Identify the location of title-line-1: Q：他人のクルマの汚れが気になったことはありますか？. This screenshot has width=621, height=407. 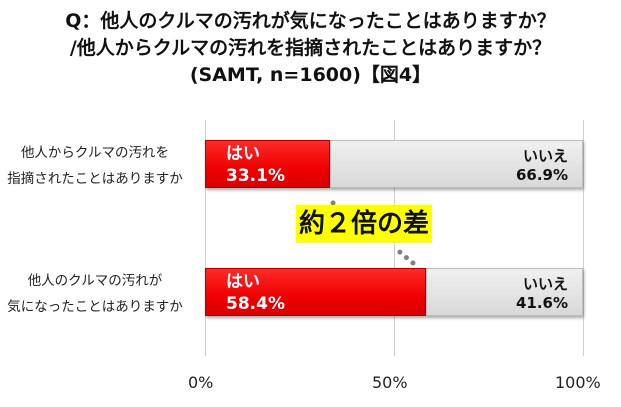
(310, 21).